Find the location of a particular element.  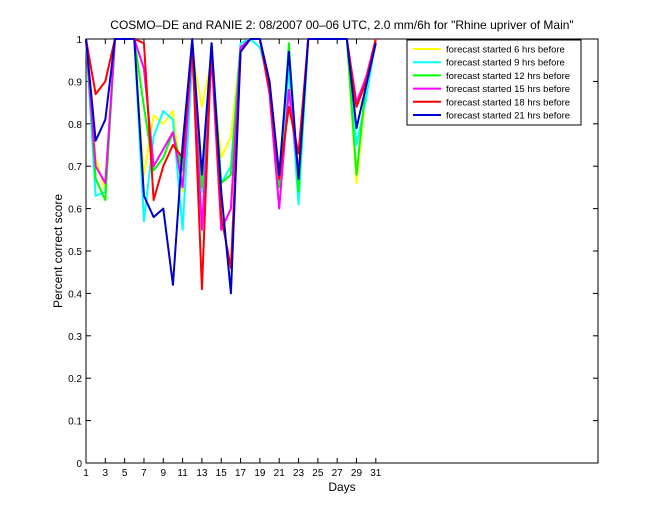

y-tick-label: 0.1 is located at coordinates (75, 422).